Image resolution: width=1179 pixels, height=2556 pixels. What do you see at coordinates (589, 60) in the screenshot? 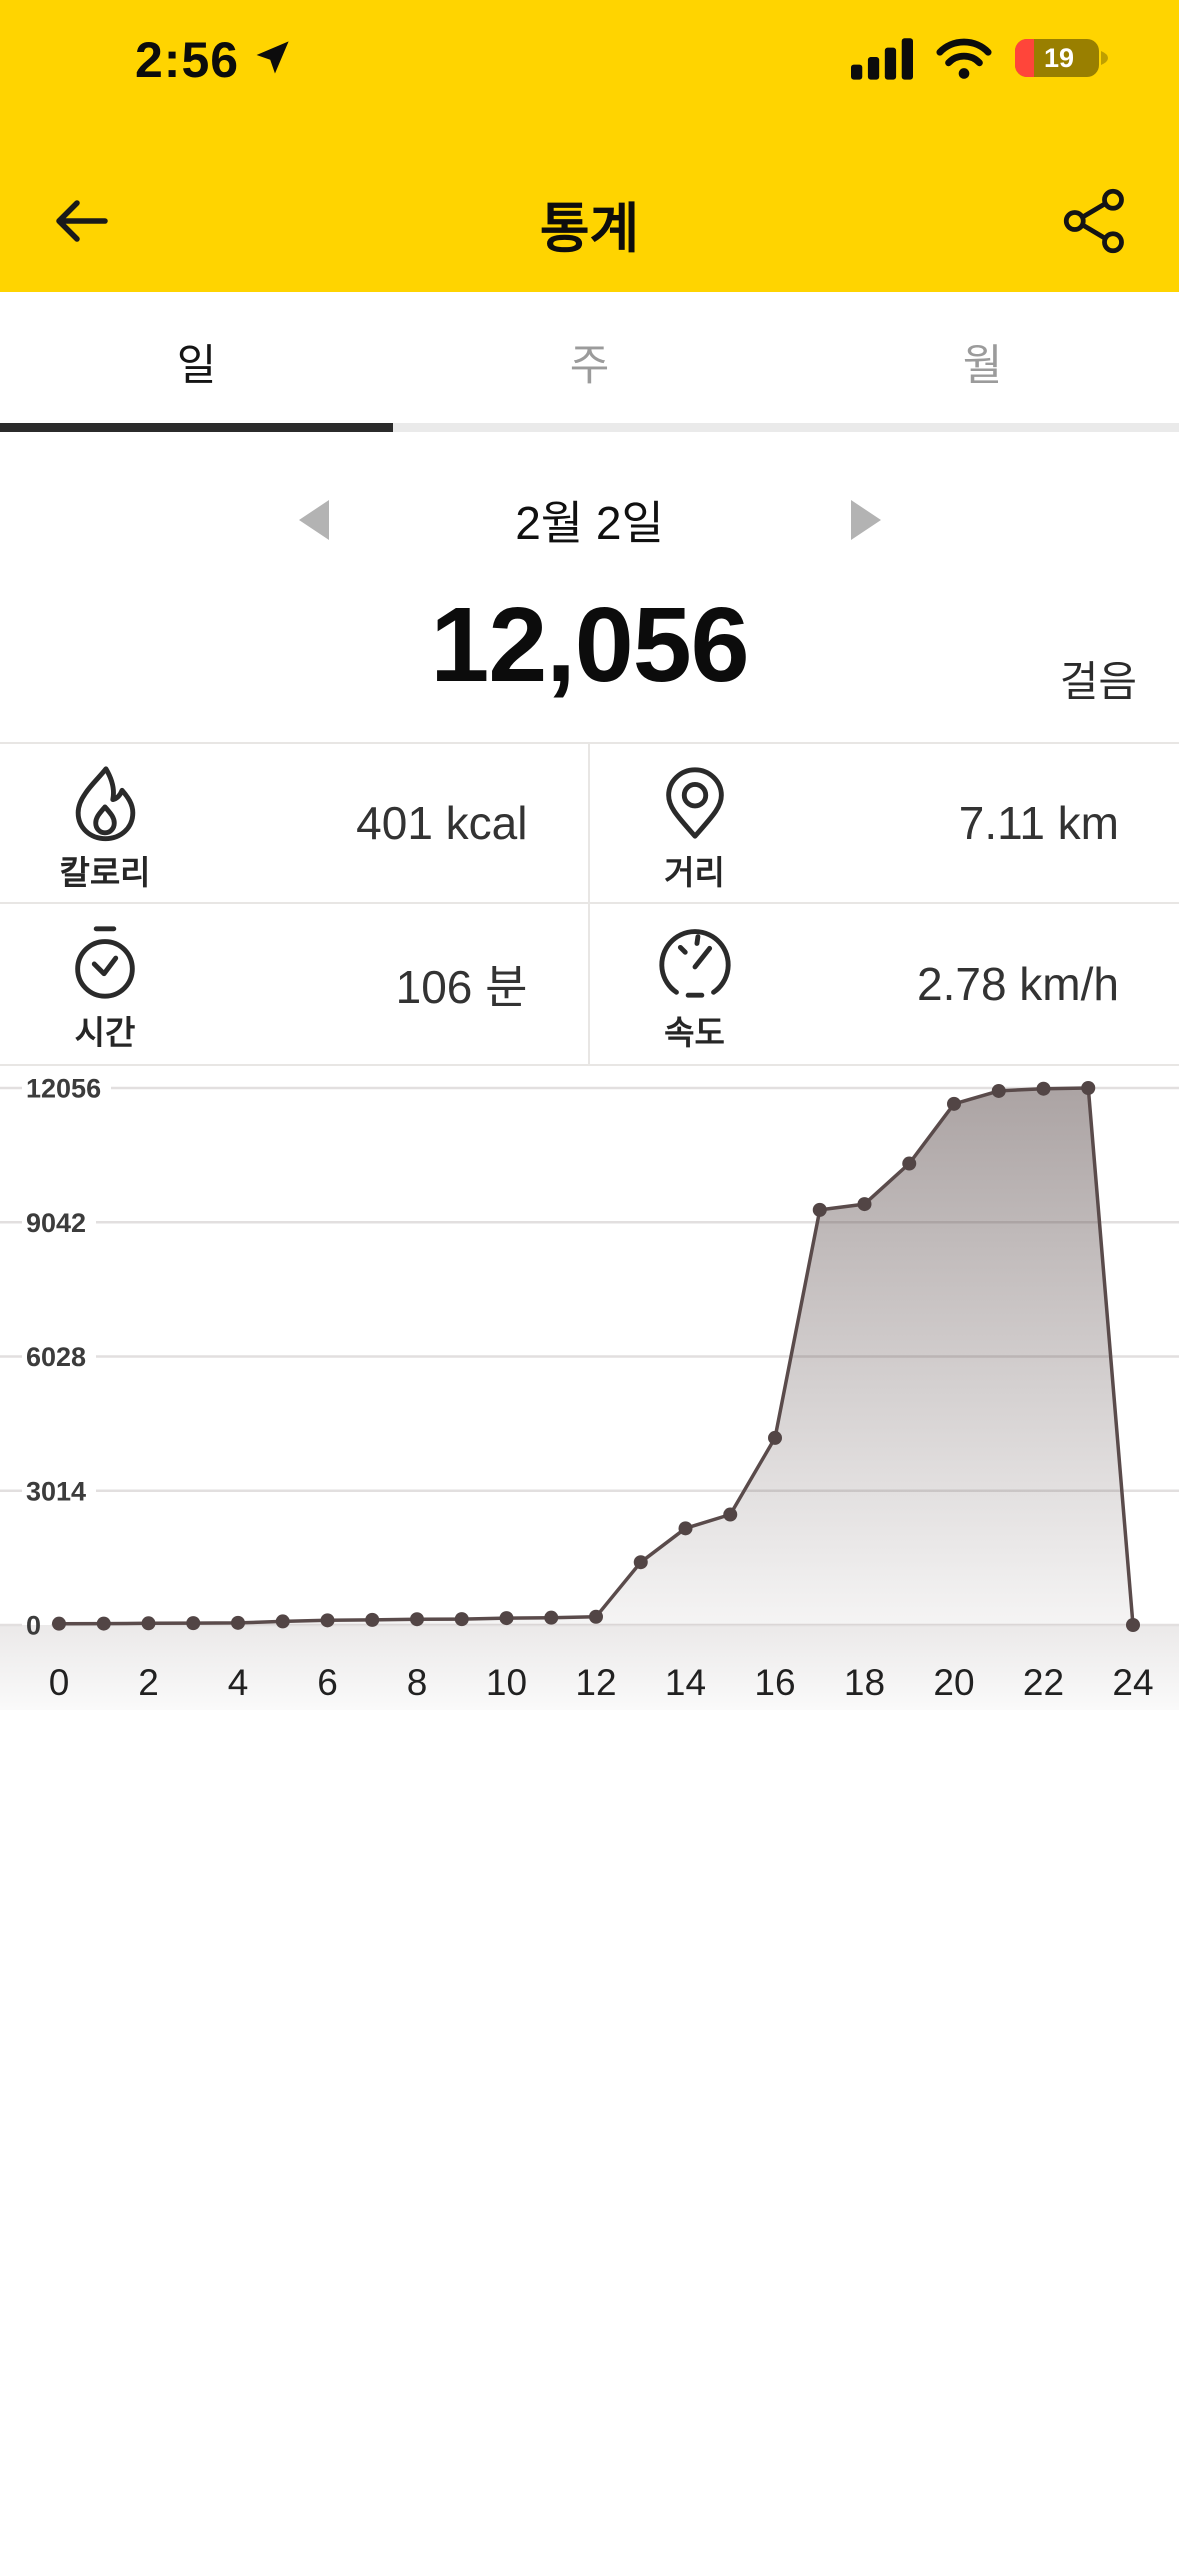
I see `status-bar: 2:56` at bounding box center [589, 60].